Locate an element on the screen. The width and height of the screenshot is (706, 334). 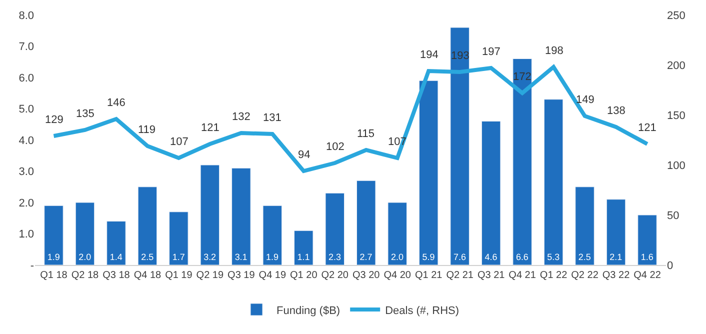
x-tick-label: Q4 20 is located at coordinates (398, 275).